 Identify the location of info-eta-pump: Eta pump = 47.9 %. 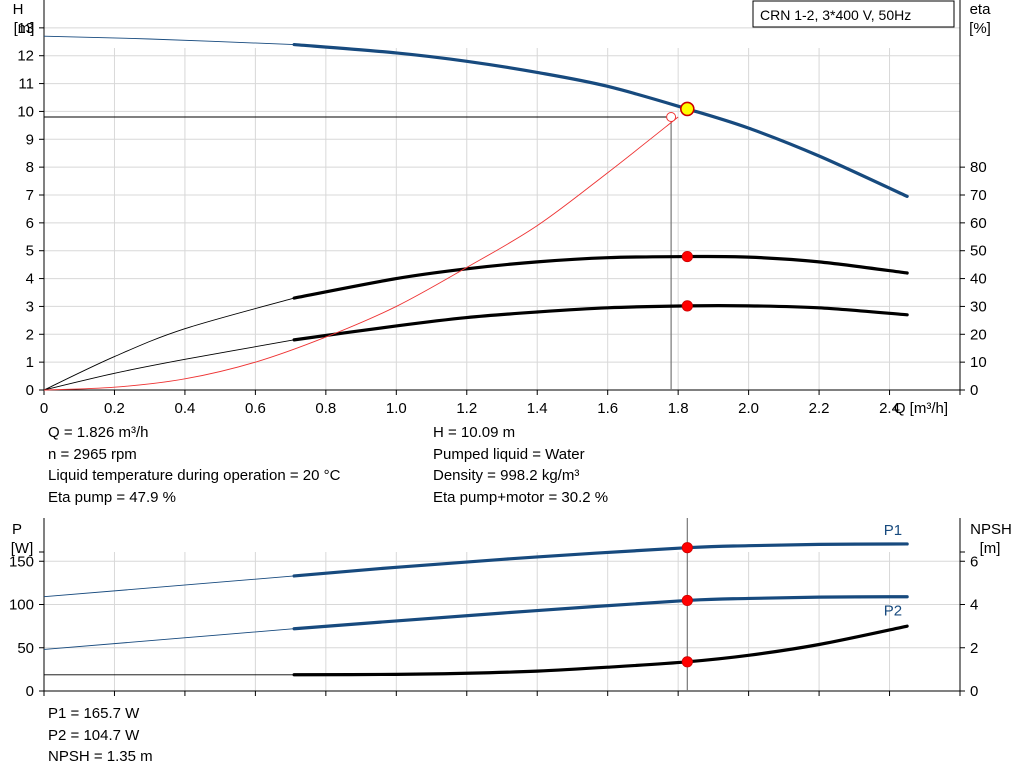
(112, 497).